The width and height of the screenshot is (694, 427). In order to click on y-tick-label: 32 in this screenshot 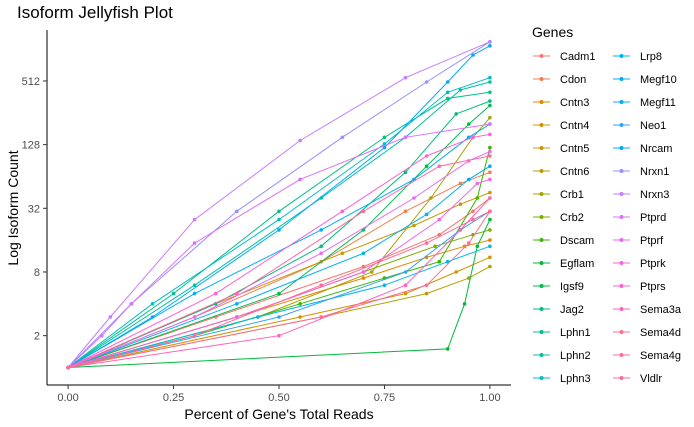, I will do `click(34, 209)`.